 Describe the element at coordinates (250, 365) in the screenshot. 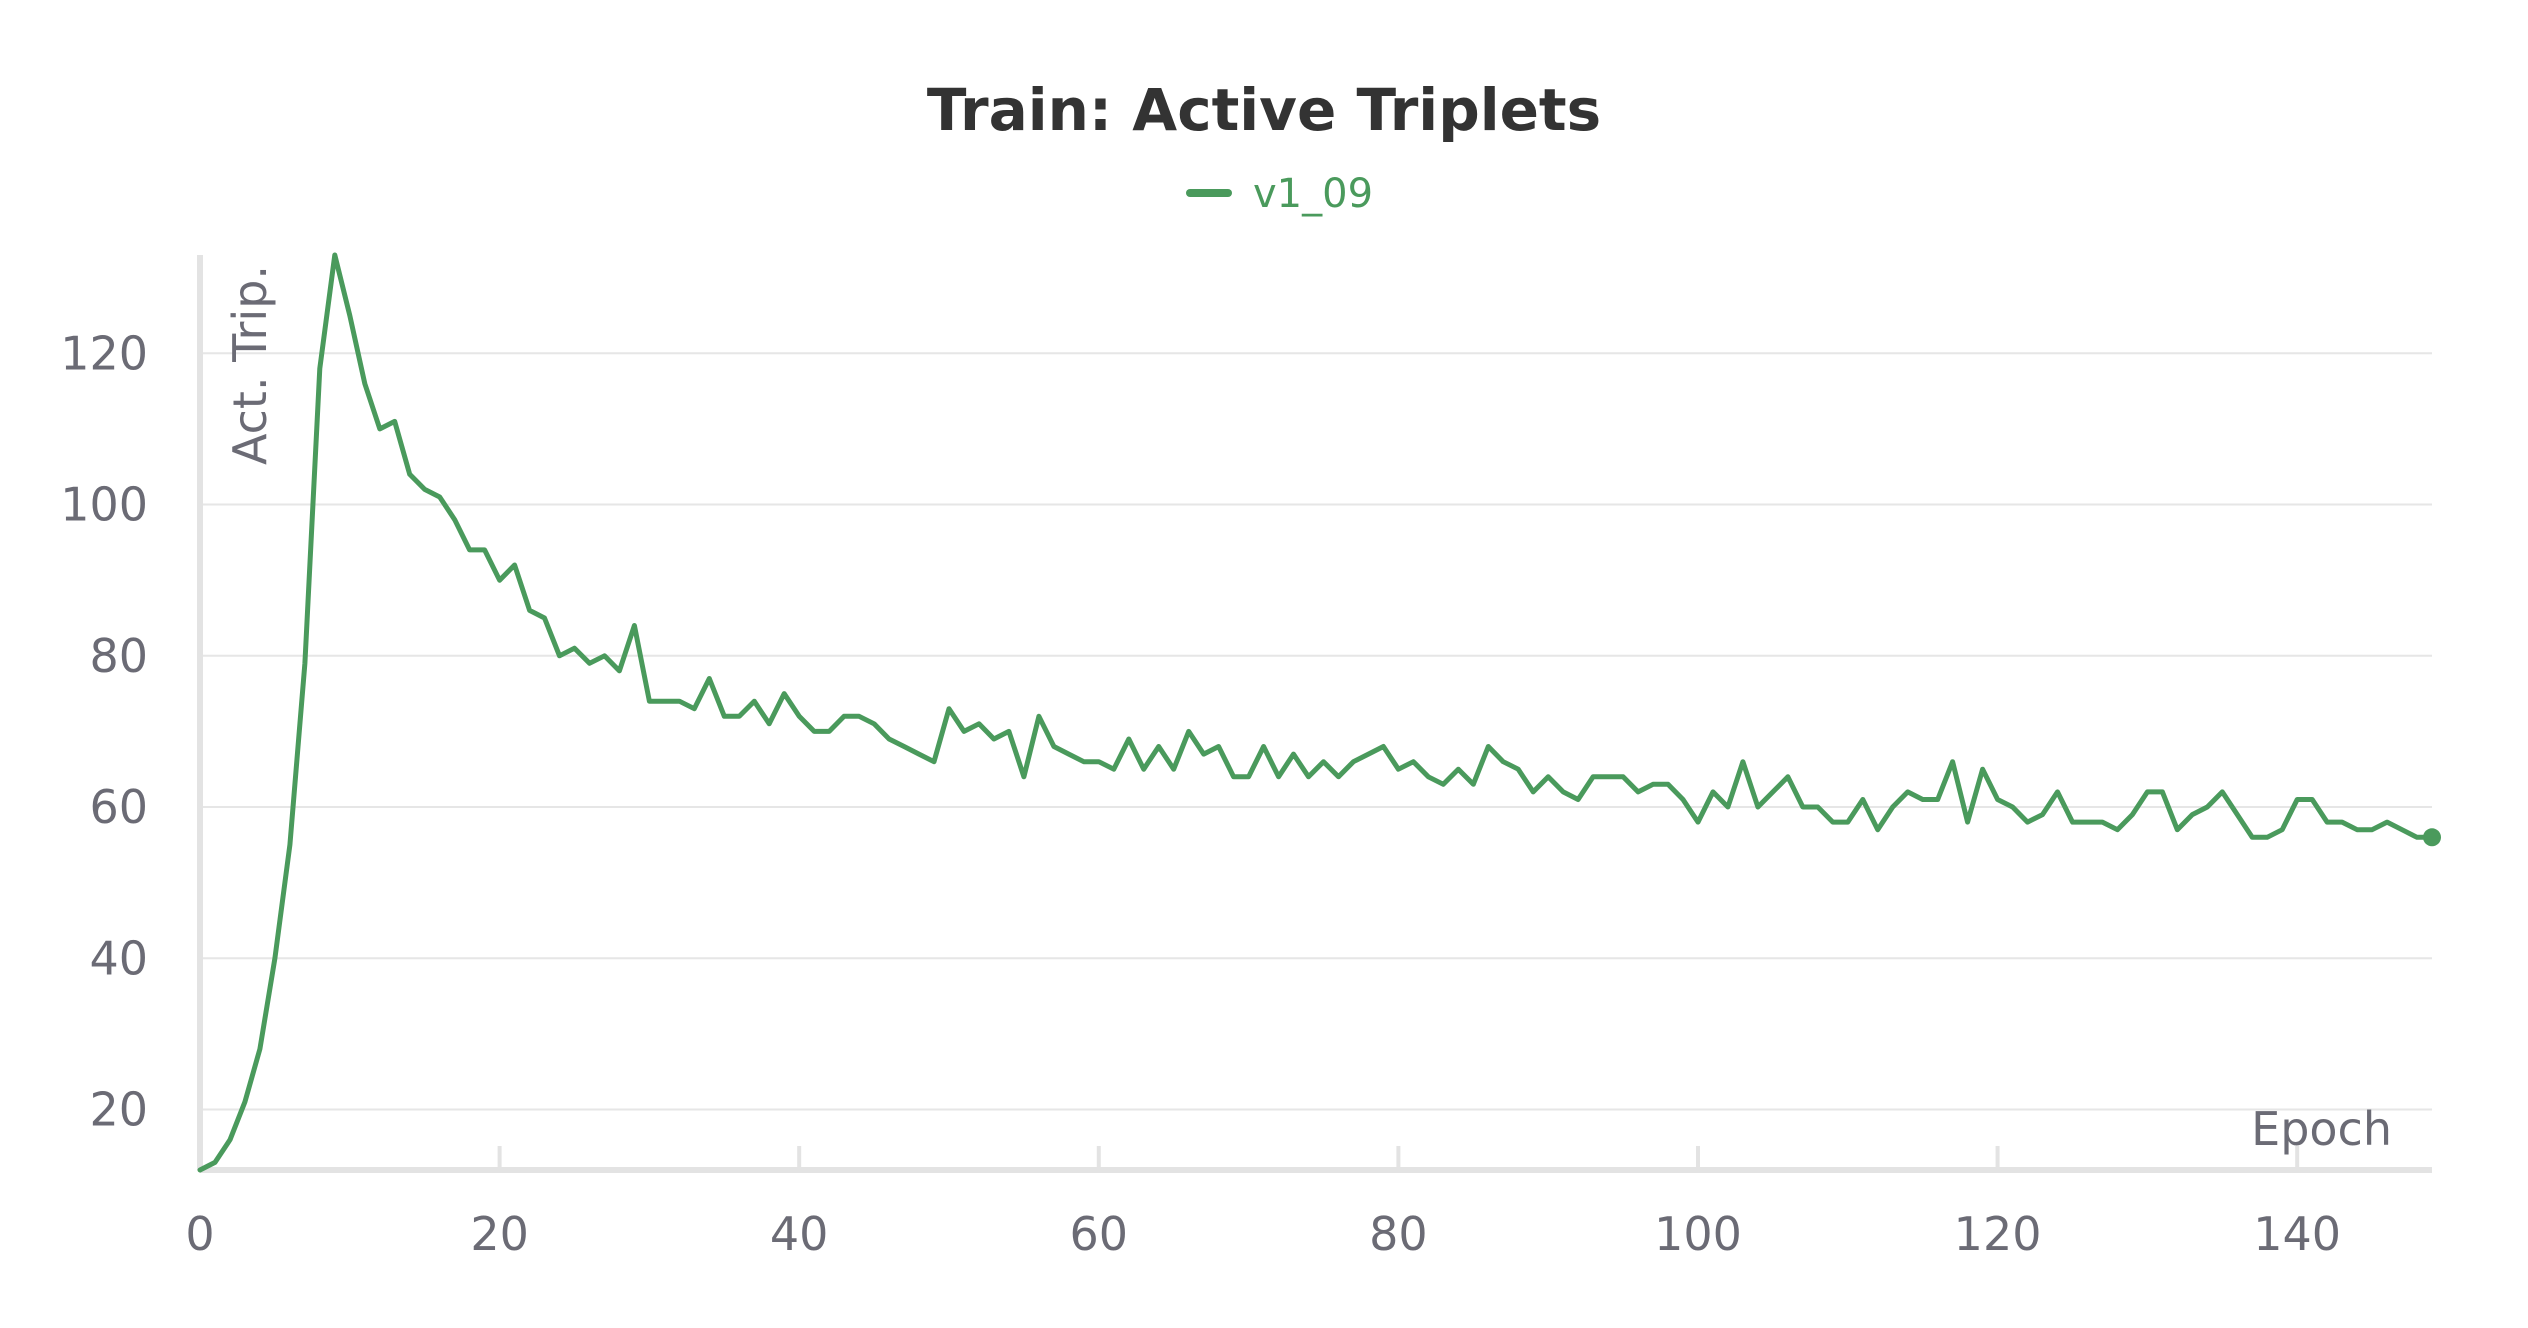

I see `y-axis-label: Act. Trip.` at that location.